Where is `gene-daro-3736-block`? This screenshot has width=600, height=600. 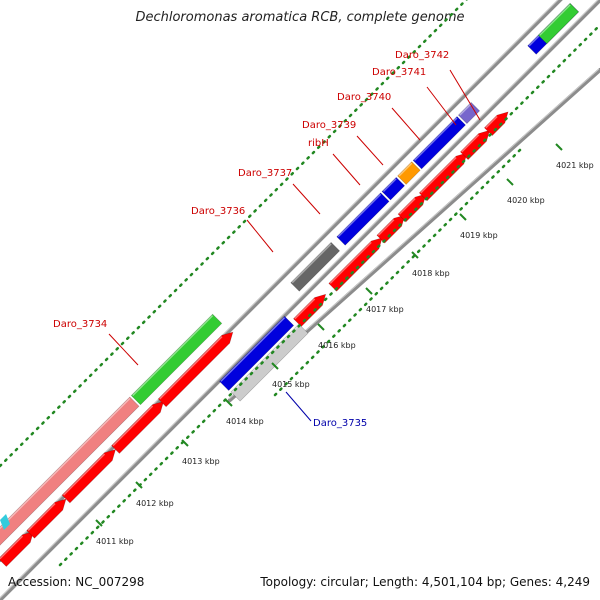
gene-daro-3736-block is located at coordinates (315, 266).